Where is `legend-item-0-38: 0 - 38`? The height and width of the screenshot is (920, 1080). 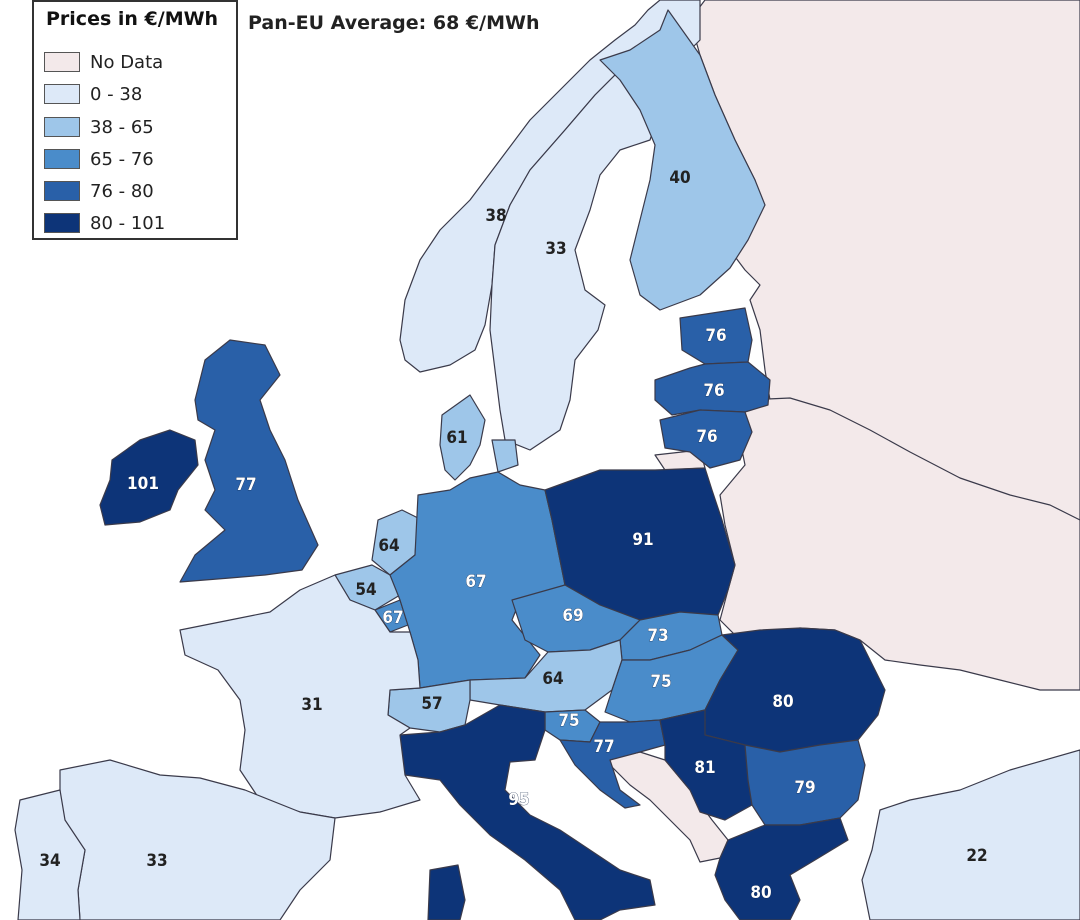 legend-item-0-38: 0 - 38 is located at coordinates (93, 94).